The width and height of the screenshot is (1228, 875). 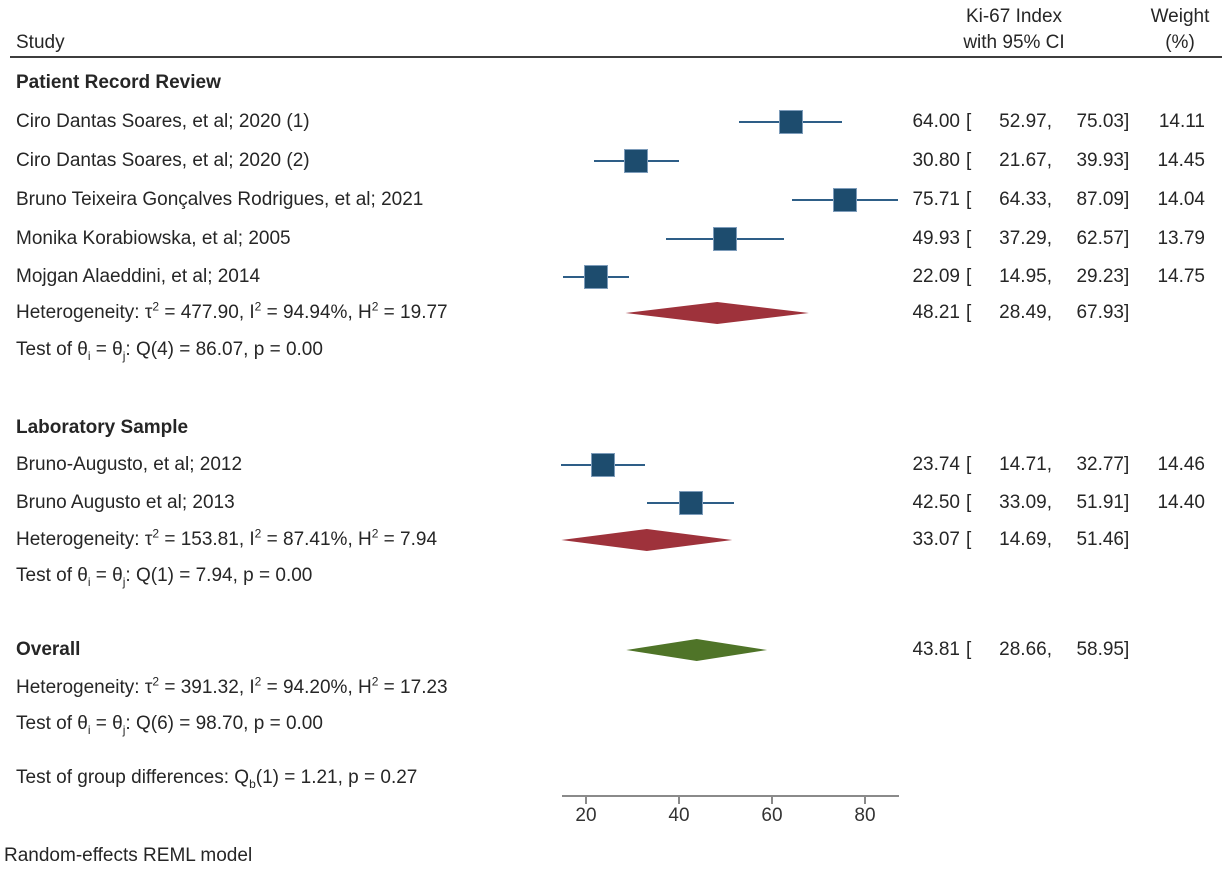 I want to click on weight-value: 14.46, so click(x=1181, y=464).